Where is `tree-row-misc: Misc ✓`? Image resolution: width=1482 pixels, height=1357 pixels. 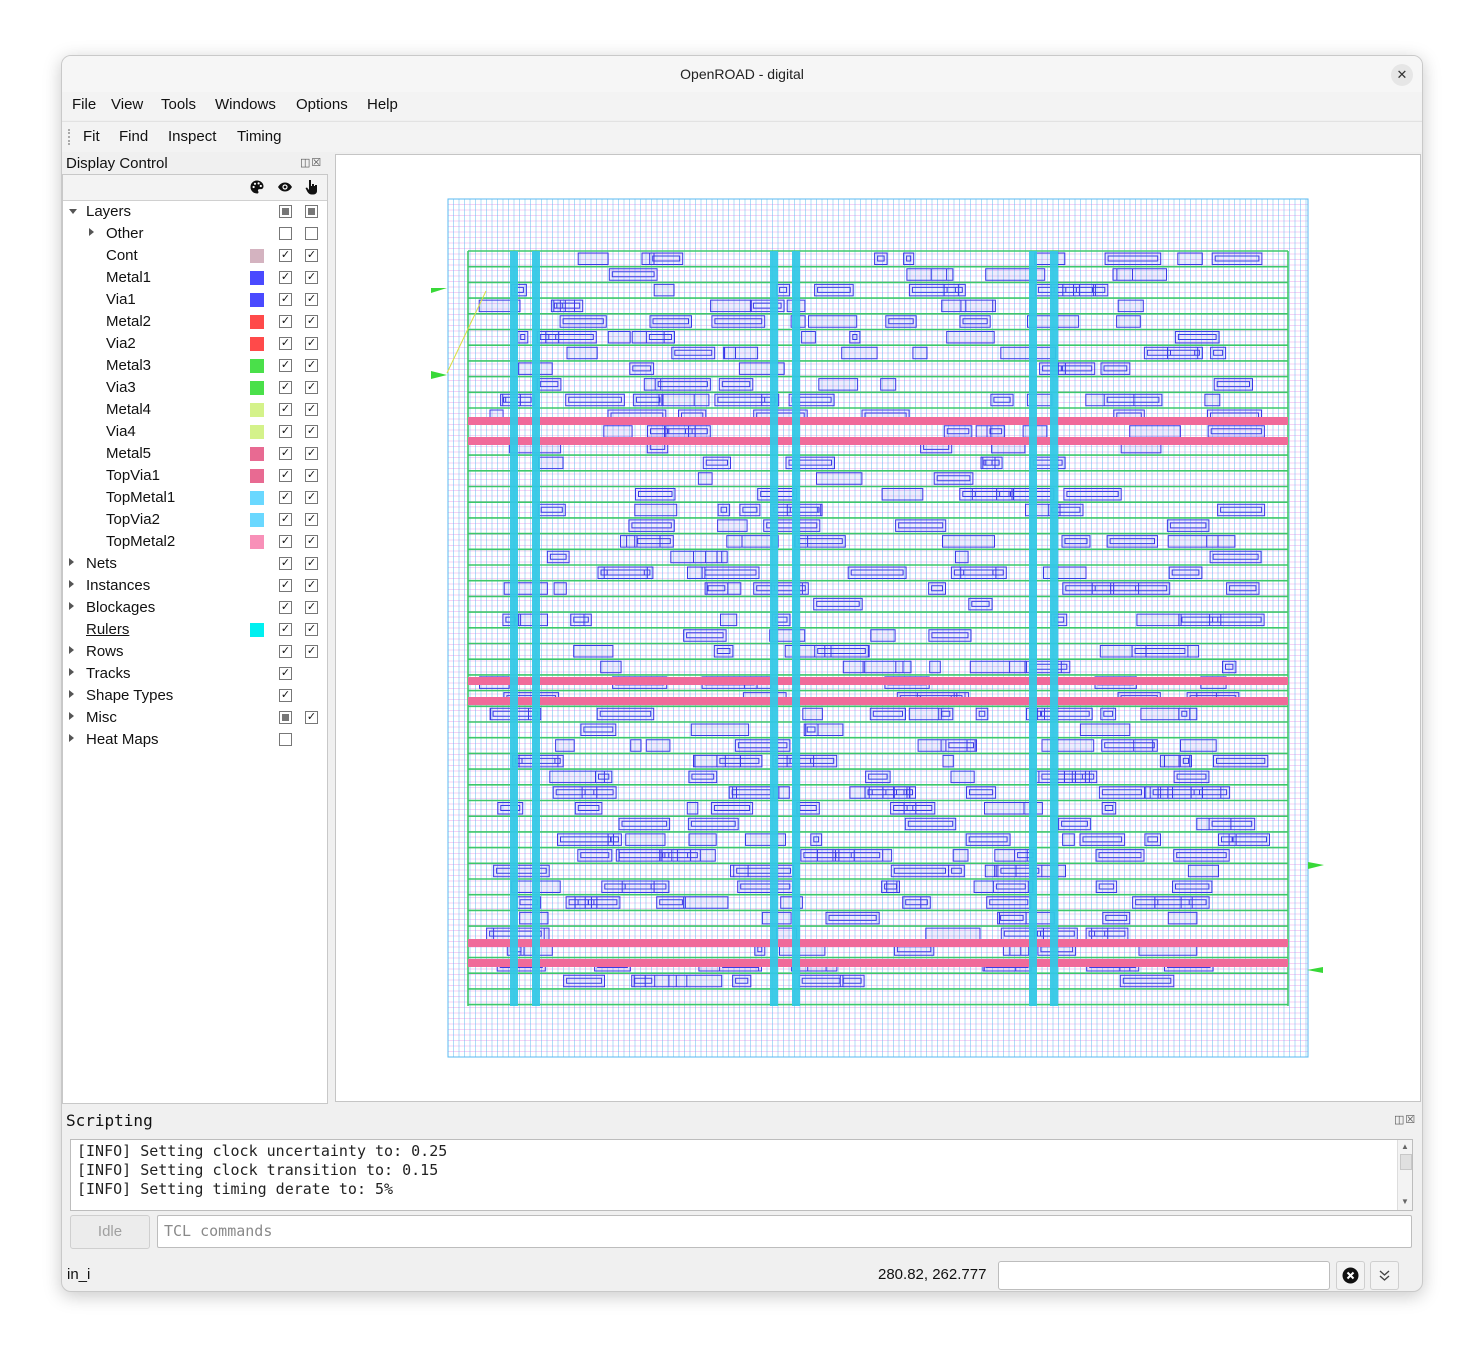 tree-row-misc: Misc ✓ is located at coordinates (195, 718).